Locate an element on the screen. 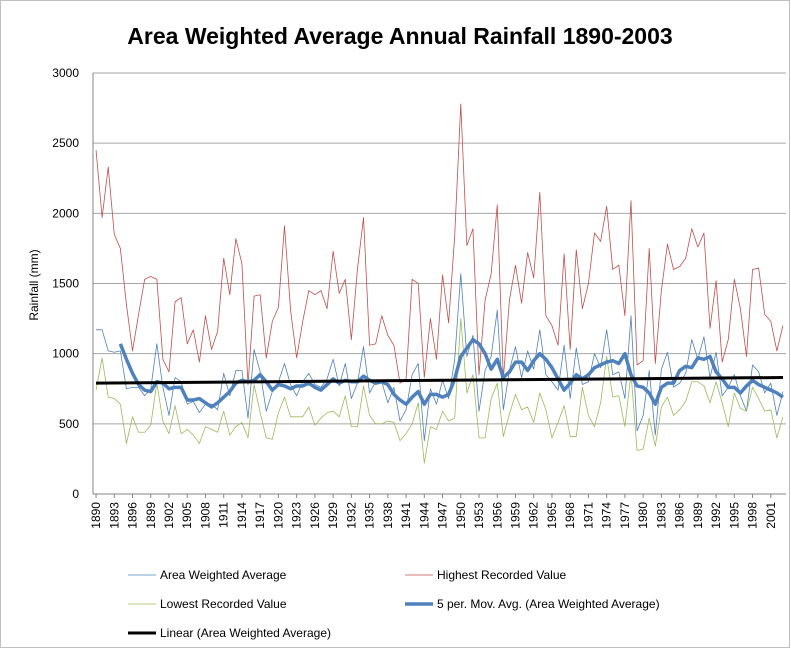  y-tick-label: 500 is located at coordinates (69, 424).